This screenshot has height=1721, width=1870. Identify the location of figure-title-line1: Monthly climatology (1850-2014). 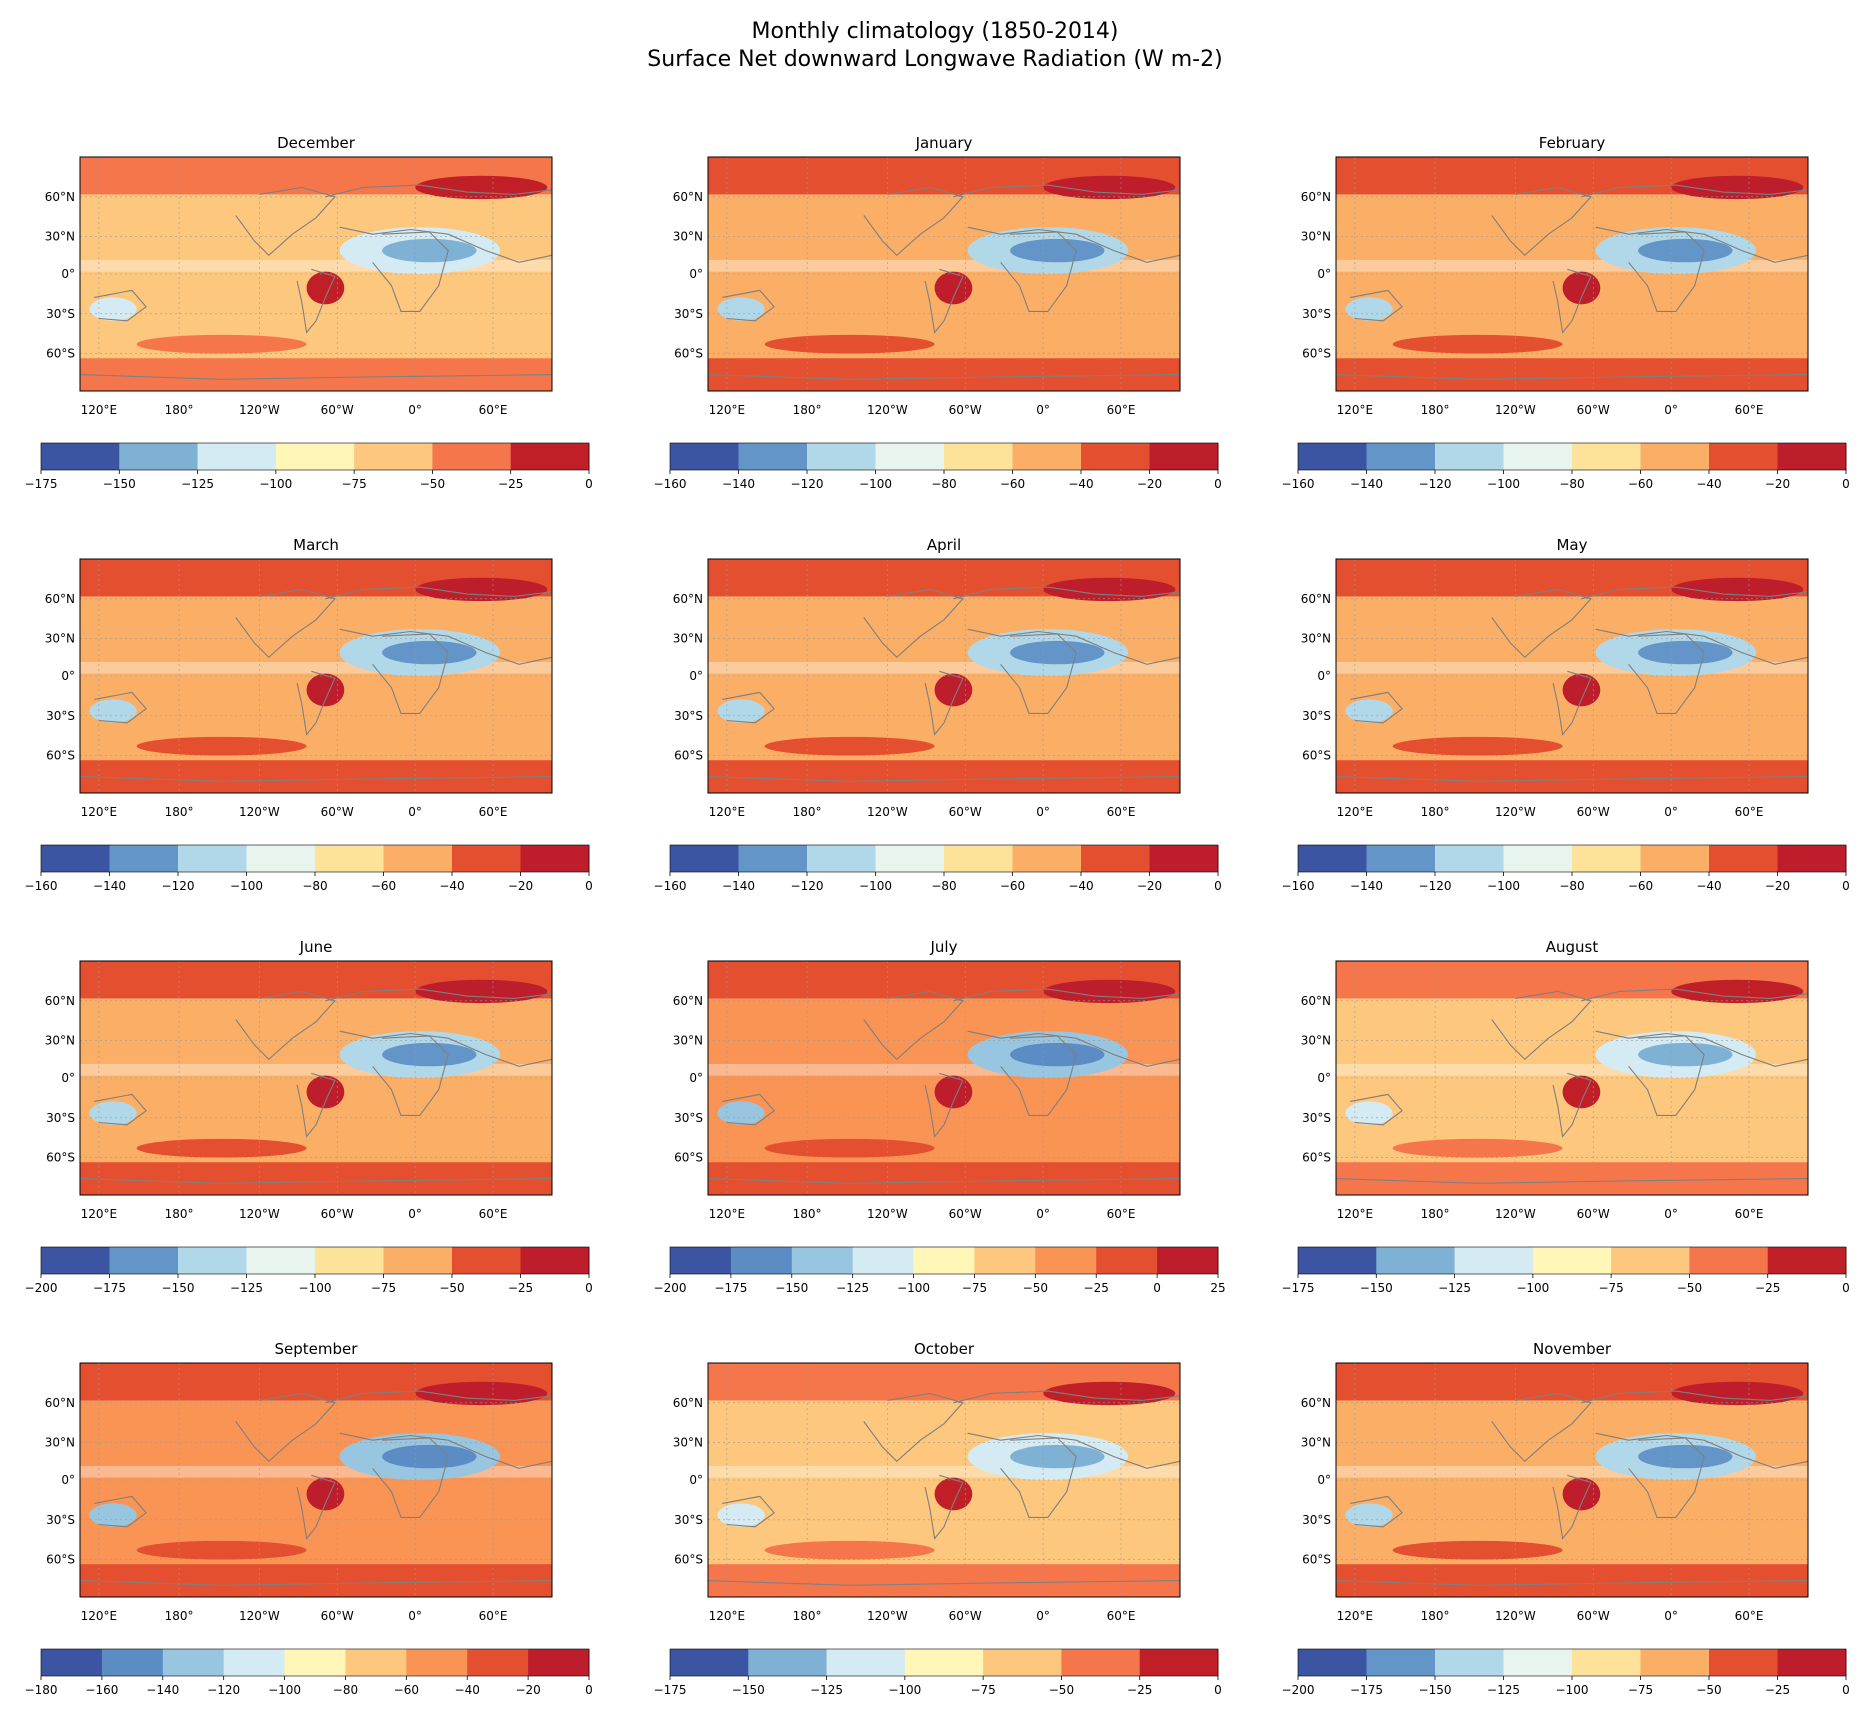
(935, 31).